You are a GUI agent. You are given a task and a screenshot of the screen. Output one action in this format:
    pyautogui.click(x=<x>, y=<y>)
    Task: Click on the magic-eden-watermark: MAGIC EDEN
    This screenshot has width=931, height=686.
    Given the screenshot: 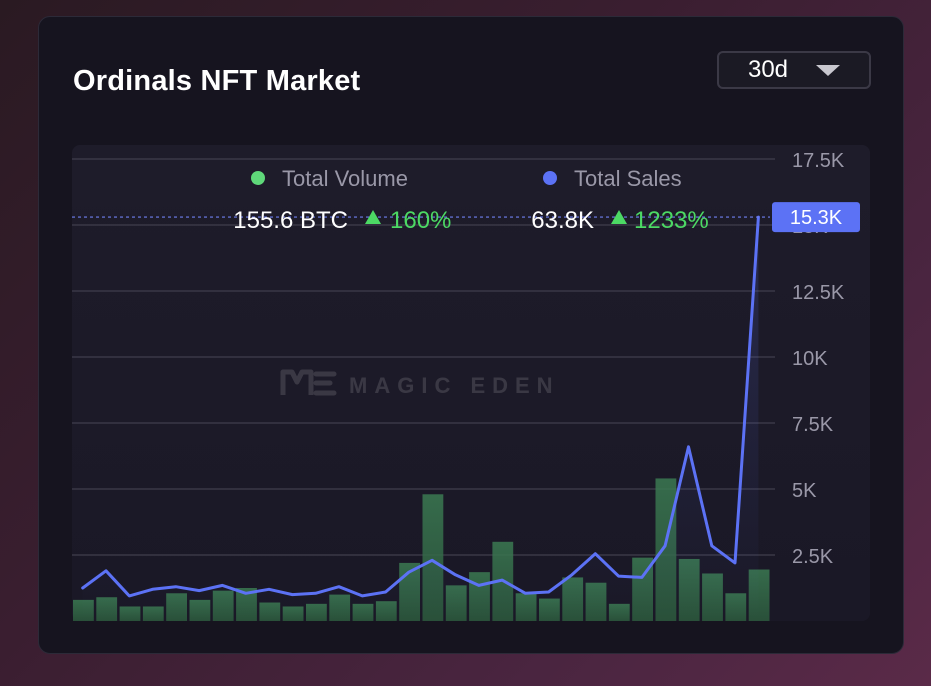 What is the action you would take?
    pyautogui.click(x=420, y=383)
    